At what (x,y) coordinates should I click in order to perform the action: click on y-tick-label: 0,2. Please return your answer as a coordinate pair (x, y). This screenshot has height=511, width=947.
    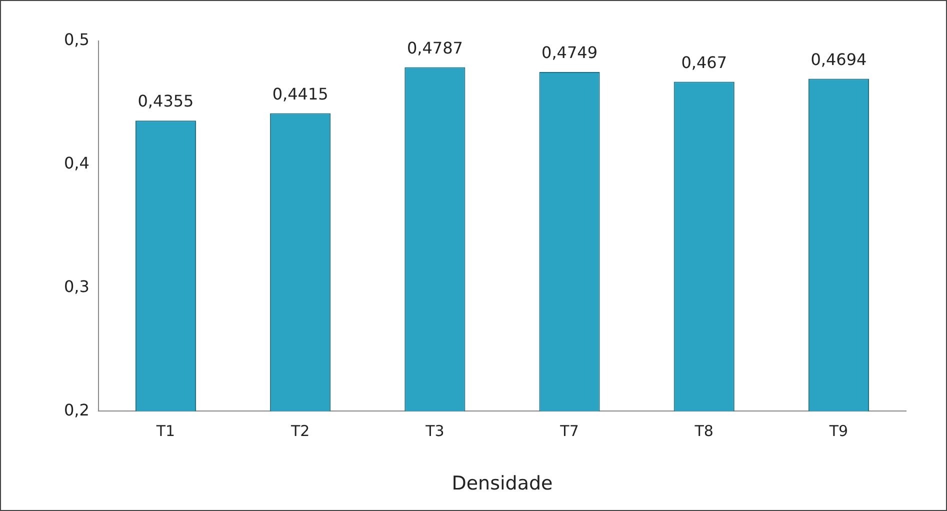
    Looking at the image, I should click on (77, 410).